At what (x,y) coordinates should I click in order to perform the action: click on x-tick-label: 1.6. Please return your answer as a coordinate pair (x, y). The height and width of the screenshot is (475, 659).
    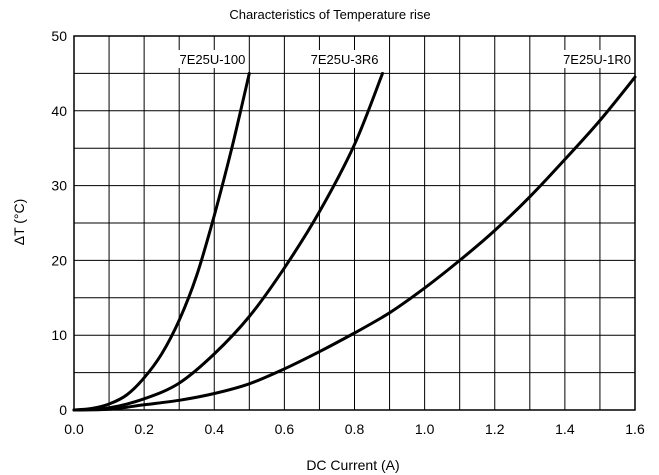
    Looking at the image, I should click on (635, 429).